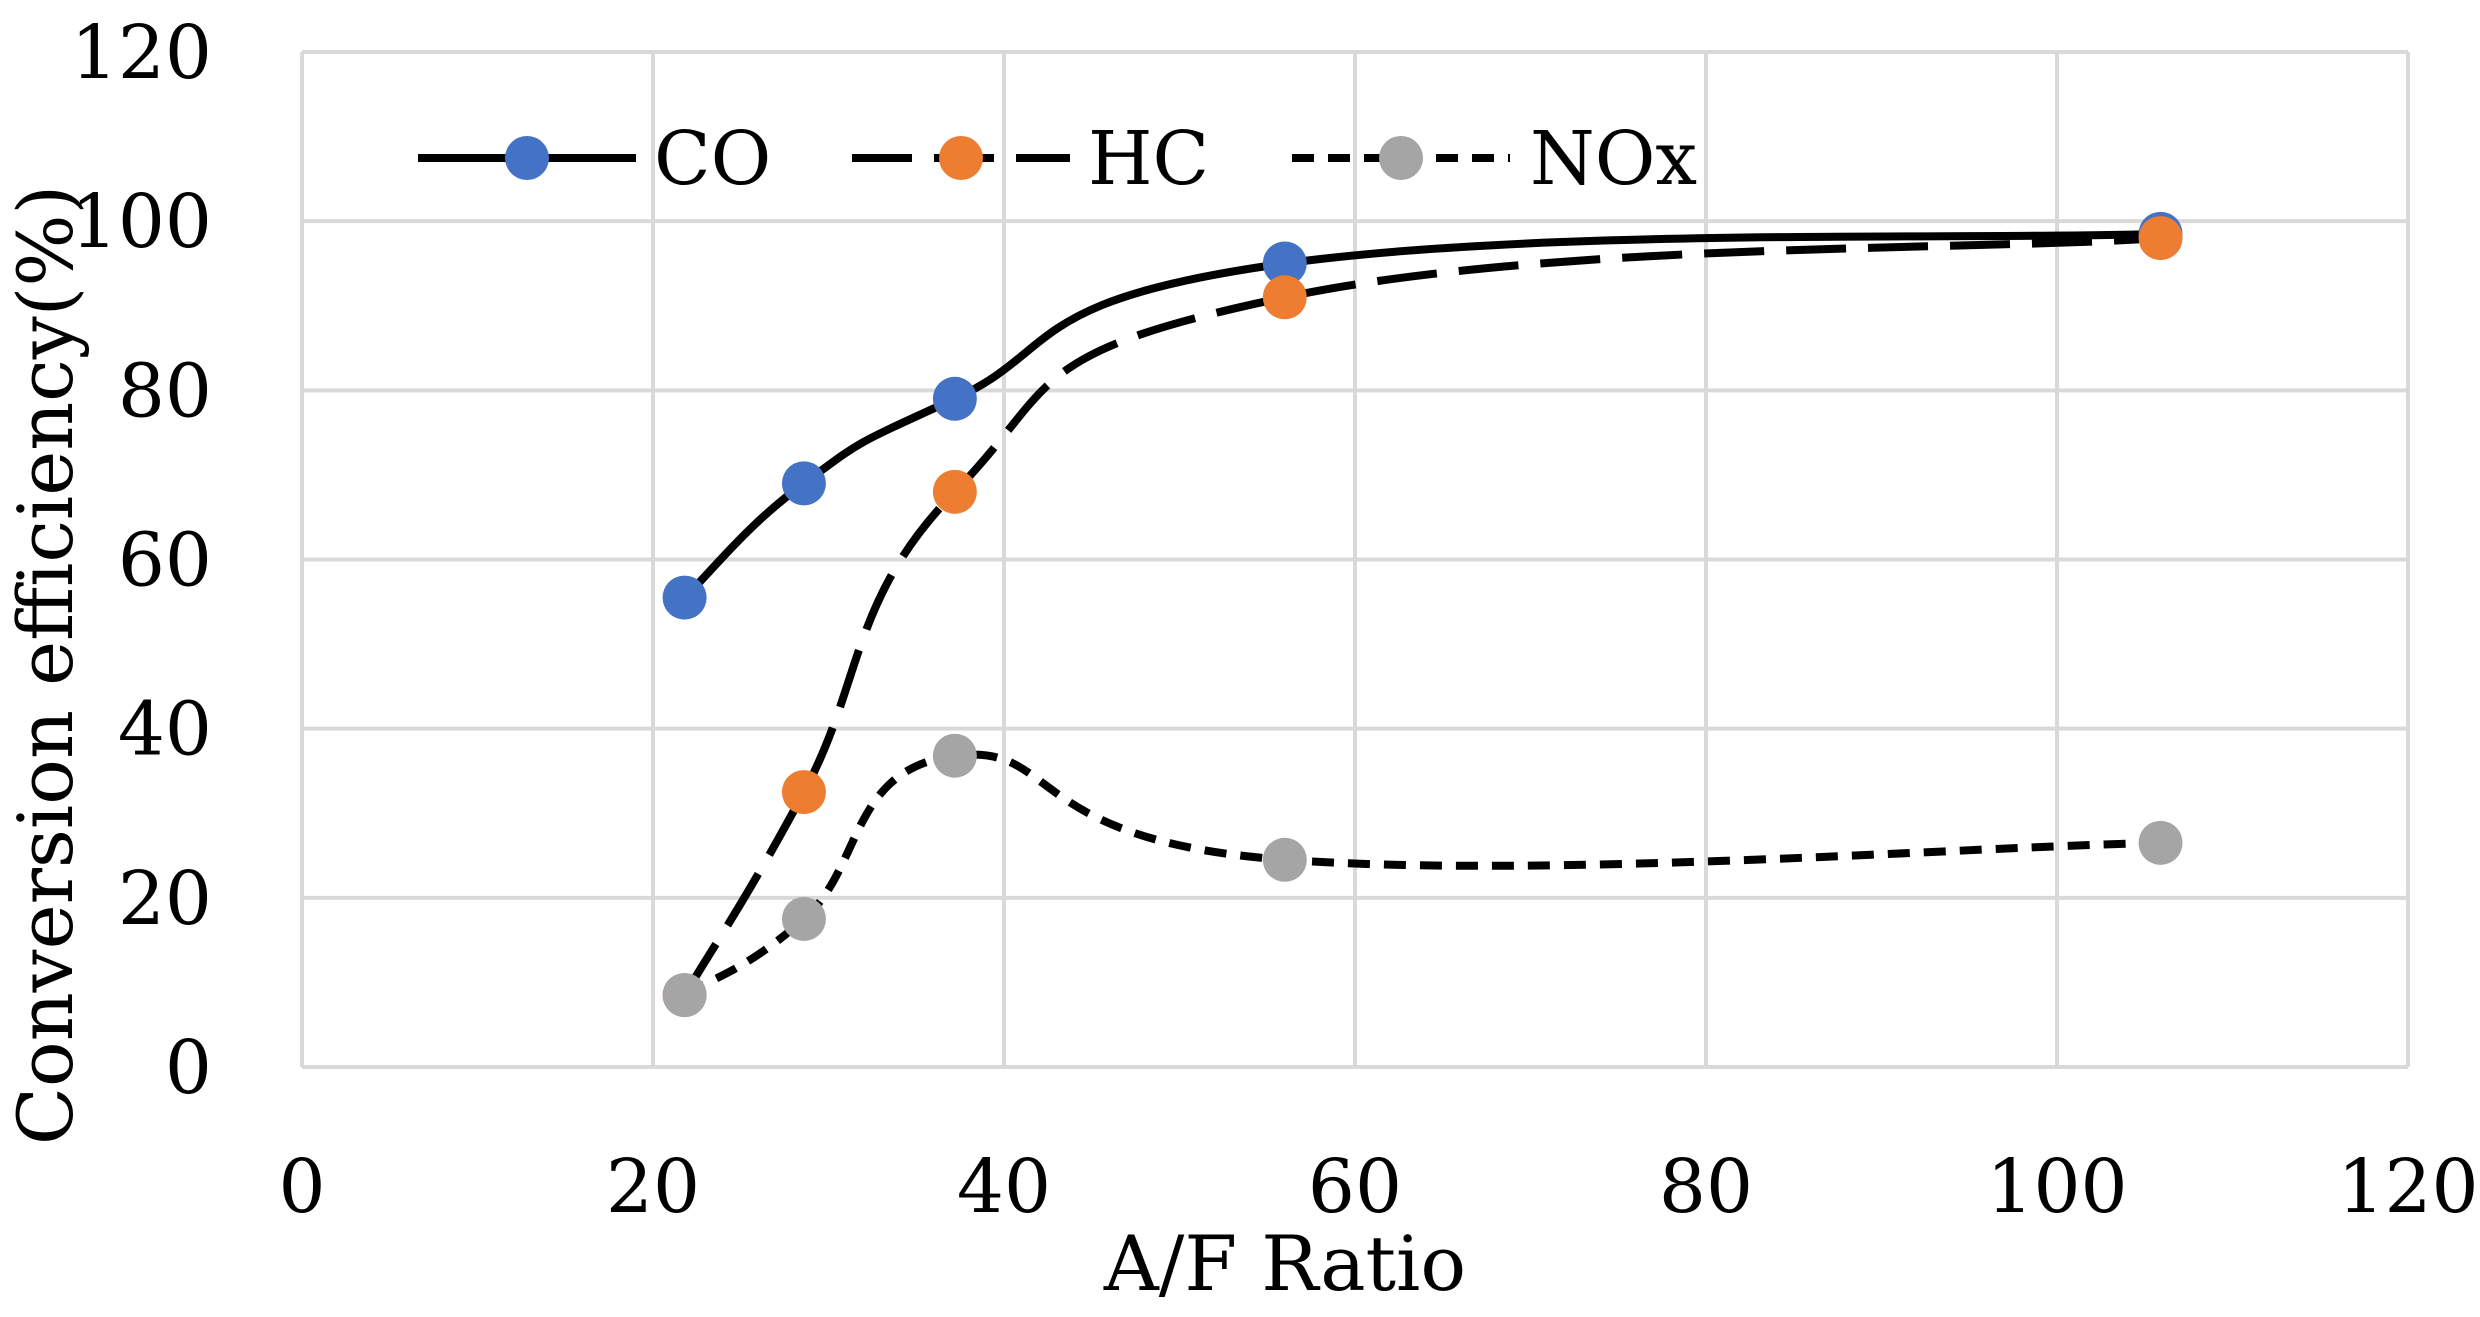 The width and height of the screenshot is (2480, 1317). What do you see at coordinates (1706, 1187) in the screenshot?
I see `x-tick-label: 80` at bounding box center [1706, 1187].